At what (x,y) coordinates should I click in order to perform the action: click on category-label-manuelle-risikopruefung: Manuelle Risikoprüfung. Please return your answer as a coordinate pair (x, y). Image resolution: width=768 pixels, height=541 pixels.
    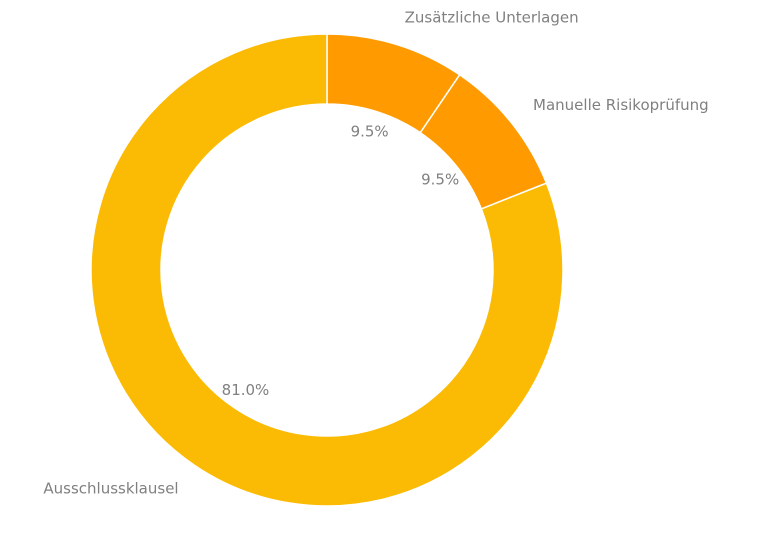
    Looking at the image, I should click on (621, 105).